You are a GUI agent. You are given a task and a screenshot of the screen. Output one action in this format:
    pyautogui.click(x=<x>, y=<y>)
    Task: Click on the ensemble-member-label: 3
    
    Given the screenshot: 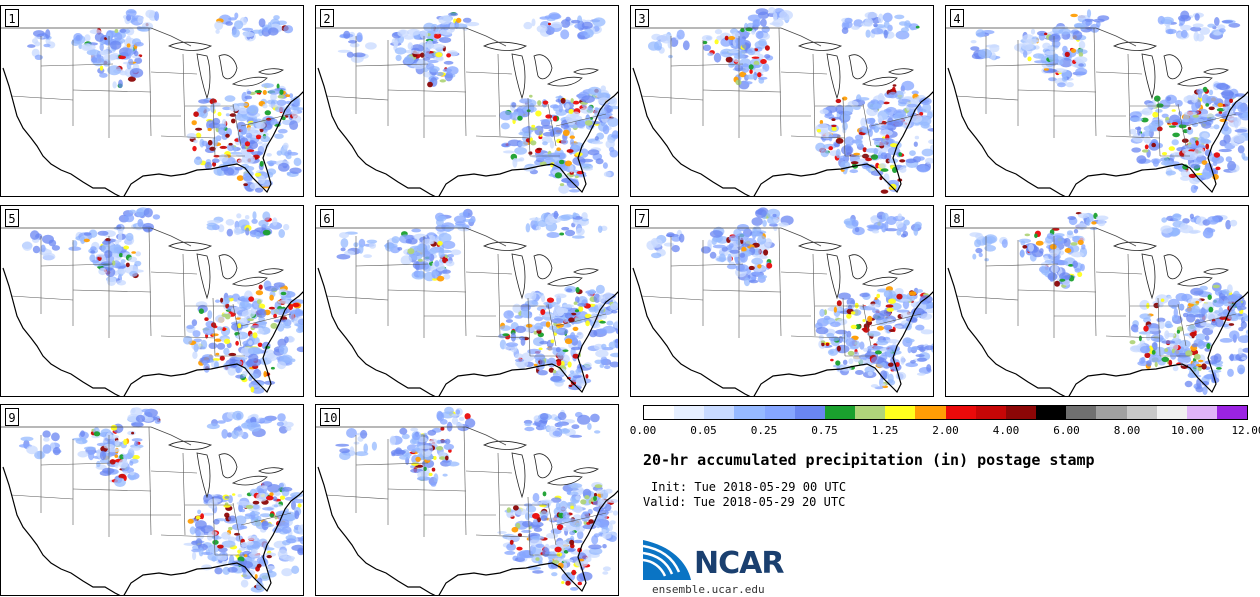 What is the action you would take?
    pyautogui.click(x=642, y=18)
    